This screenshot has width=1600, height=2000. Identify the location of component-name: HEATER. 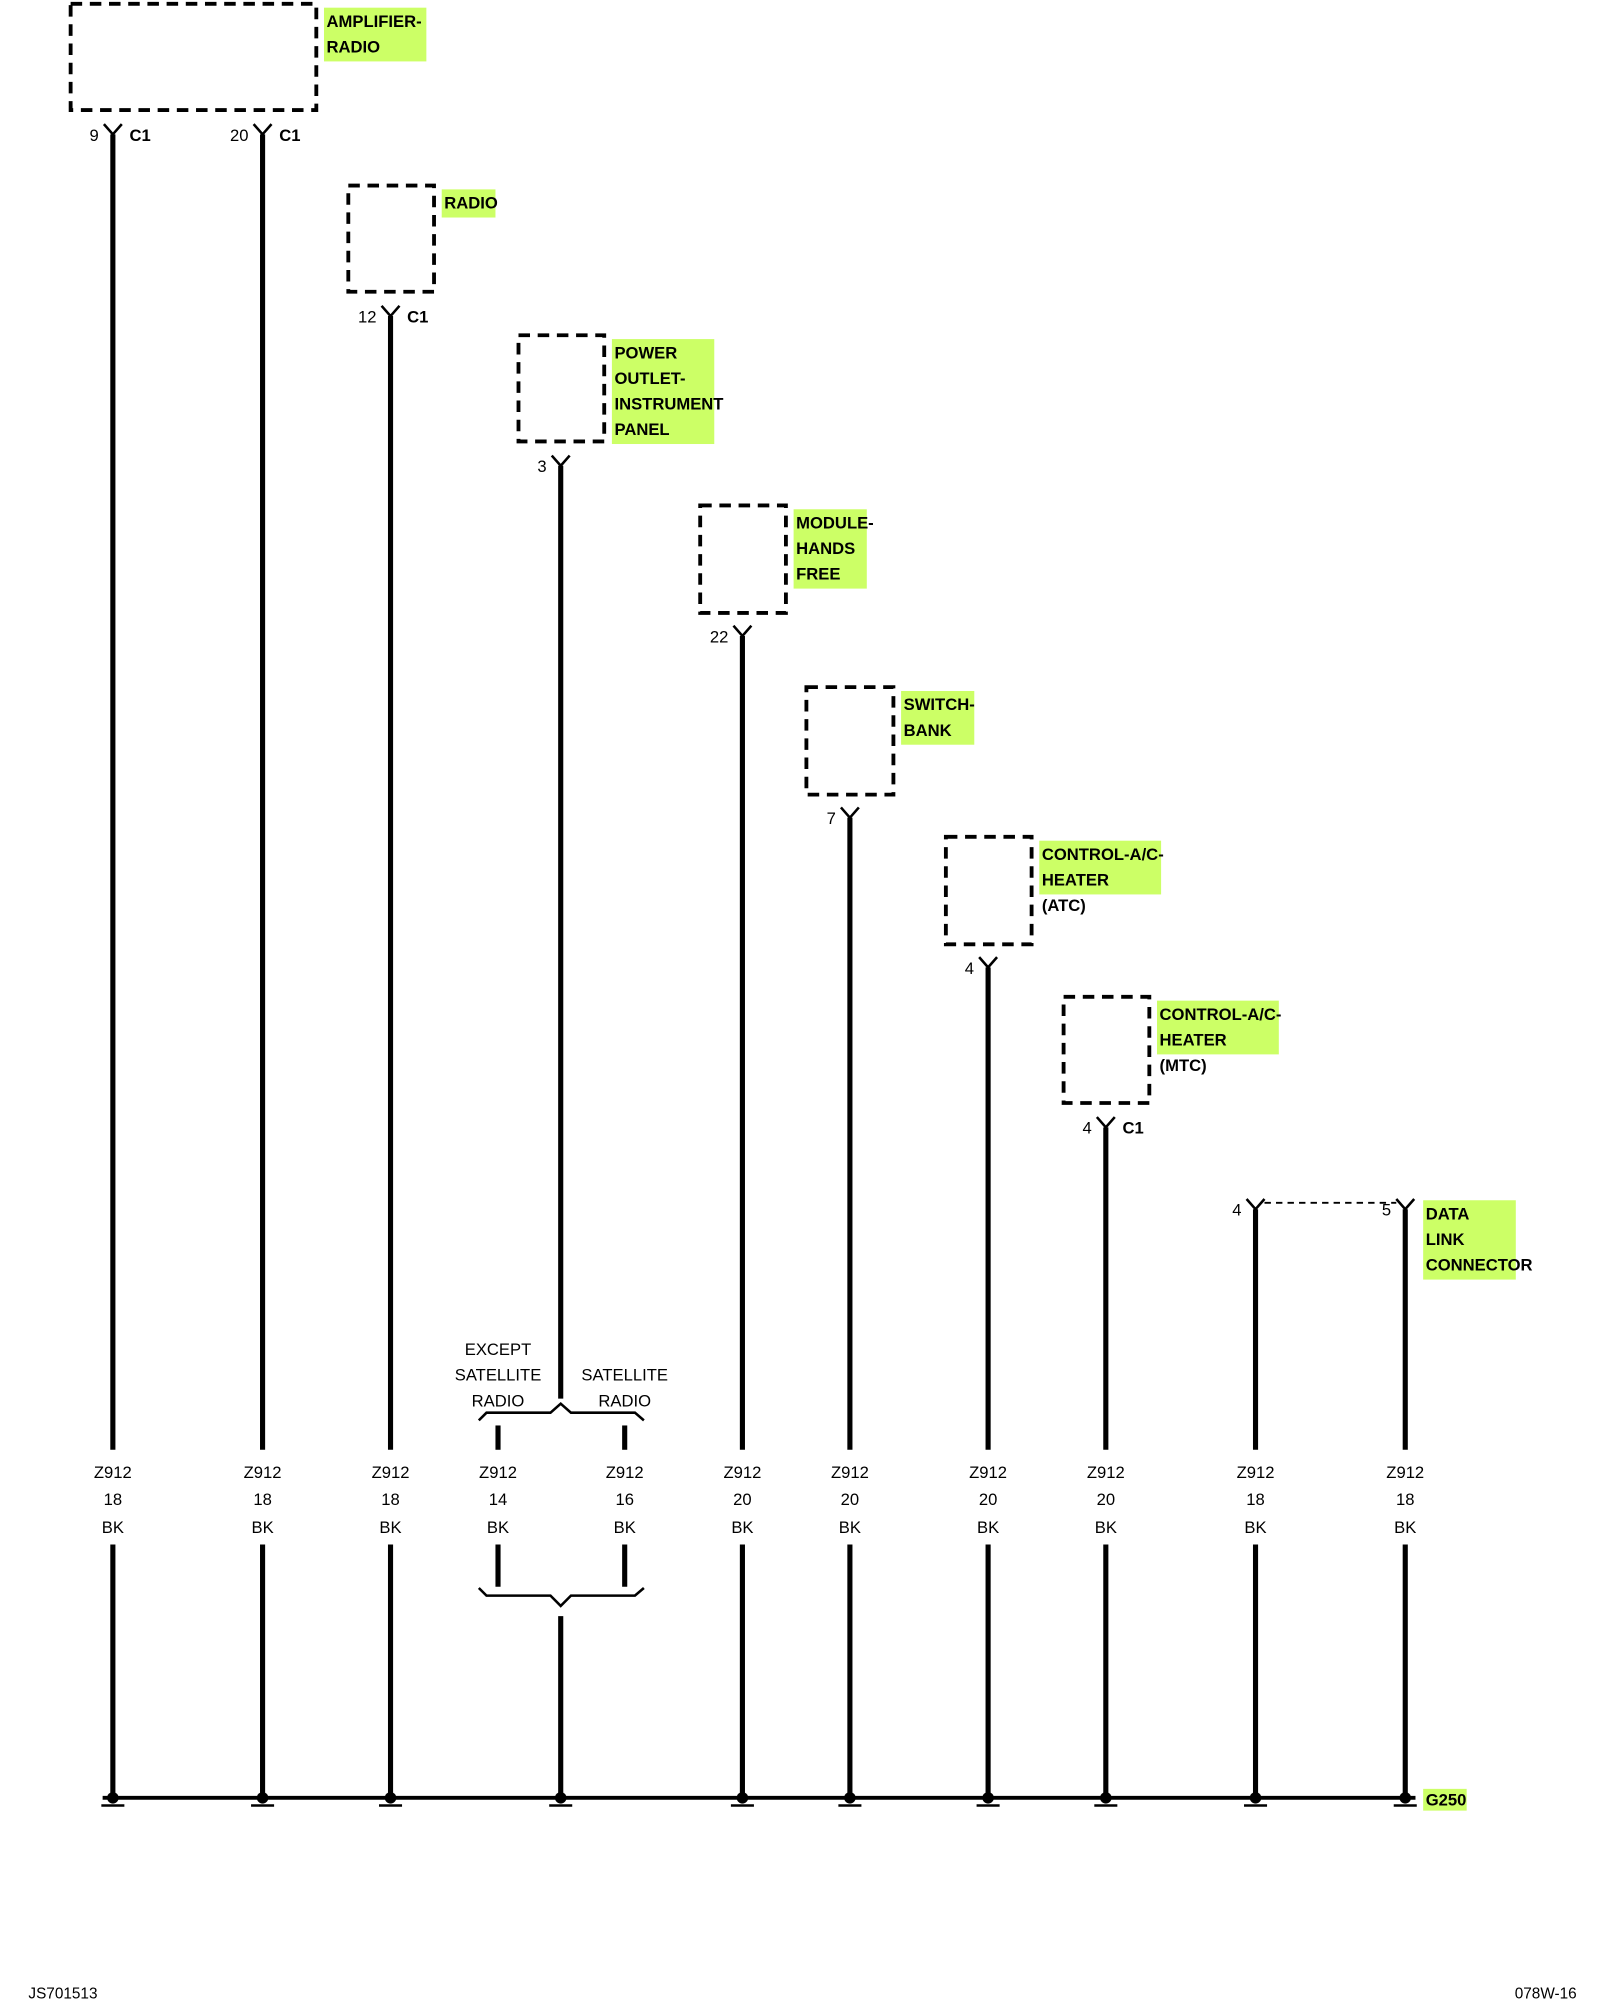
(1075, 879).